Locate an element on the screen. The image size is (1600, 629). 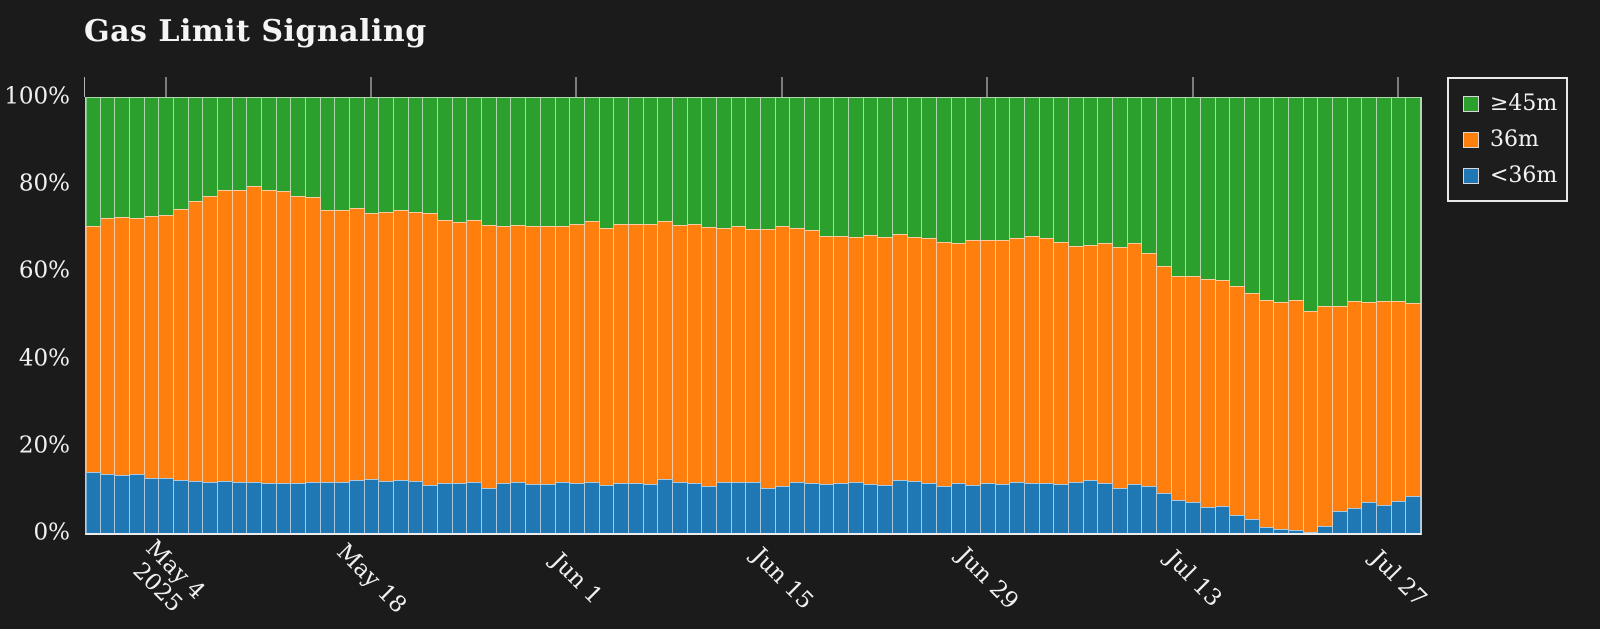
y-tick-label: 100% is located at coordinates (37, 96).